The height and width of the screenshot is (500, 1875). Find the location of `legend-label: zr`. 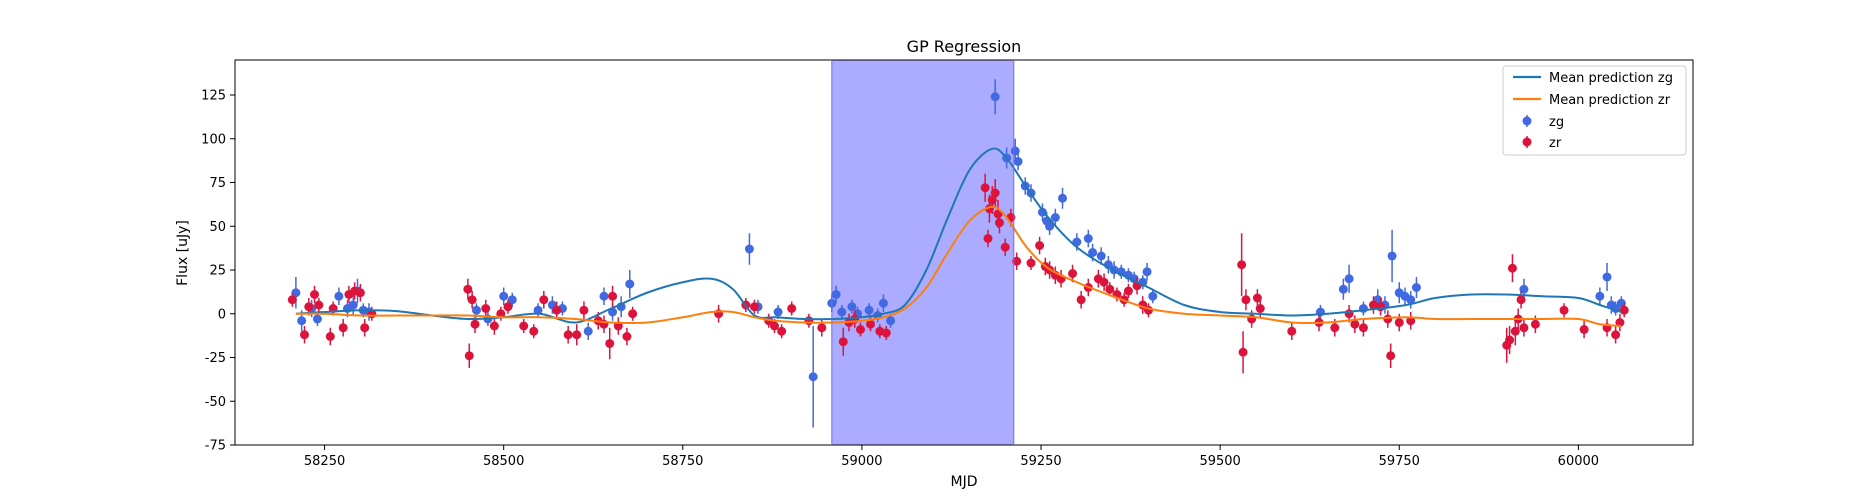

legend-label: zr is located at coordinates (1555, 143).